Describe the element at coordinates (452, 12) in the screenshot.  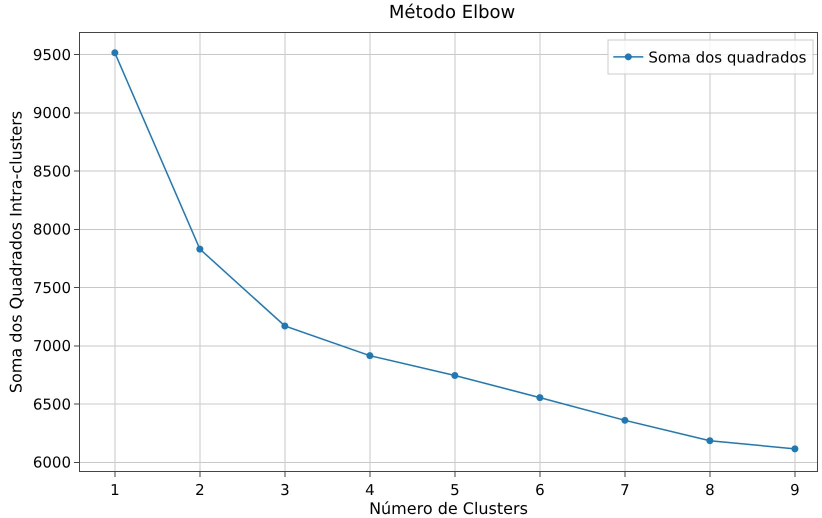
I see `chart-title: Método Elbow` at that location.